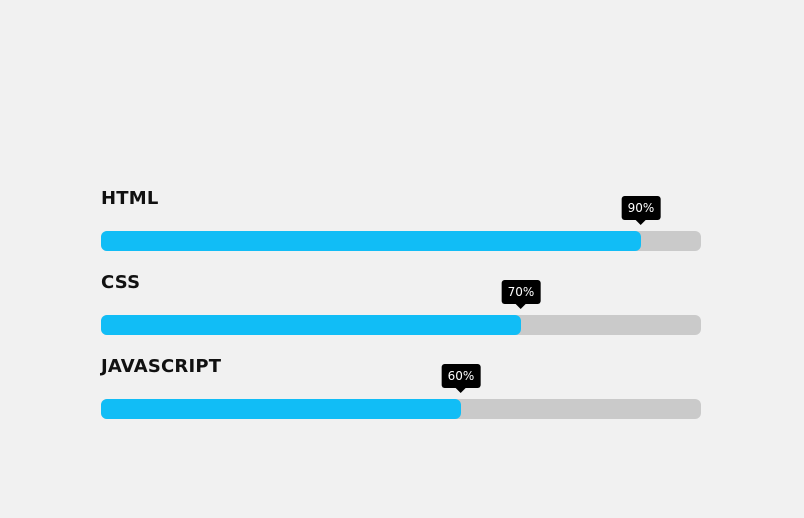  What do you see at coordinates (401, 229) in the screenshot?
I see `skill-html: HTML 90%` at bounding box center [401, 229].